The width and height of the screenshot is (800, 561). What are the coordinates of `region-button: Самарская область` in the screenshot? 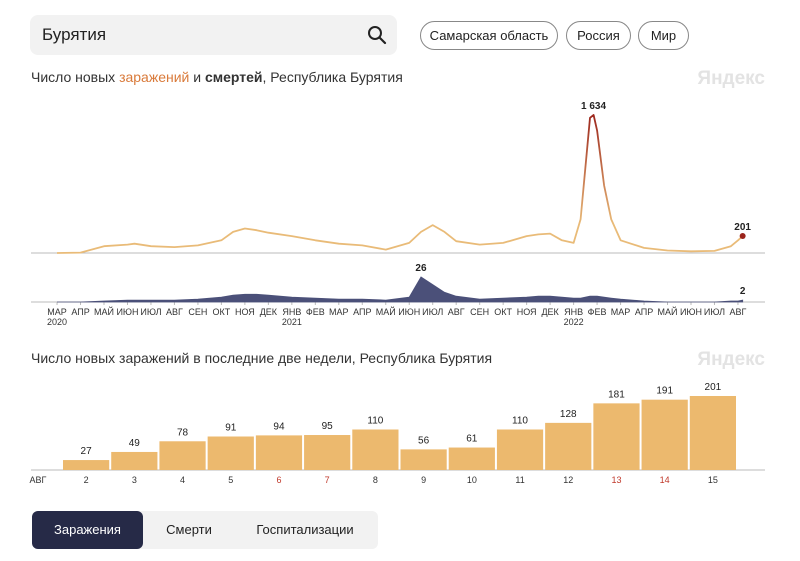 It's located at (489, 35).